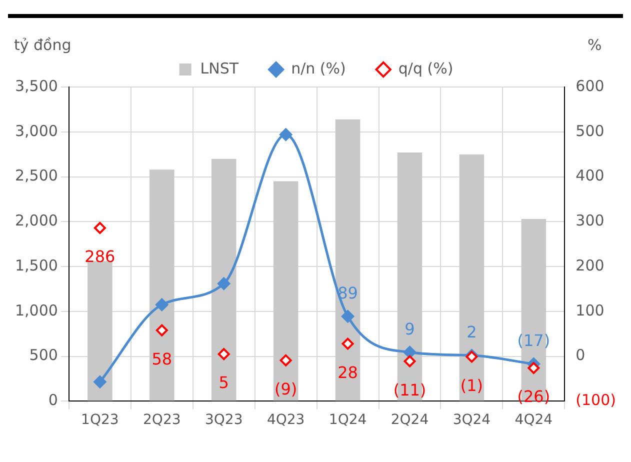 This screenshot has width=631, height=462. What do you see at coordinates (223, 382) in the screenshot?
I see `data-label: 5` at bounding box center [223, 382].